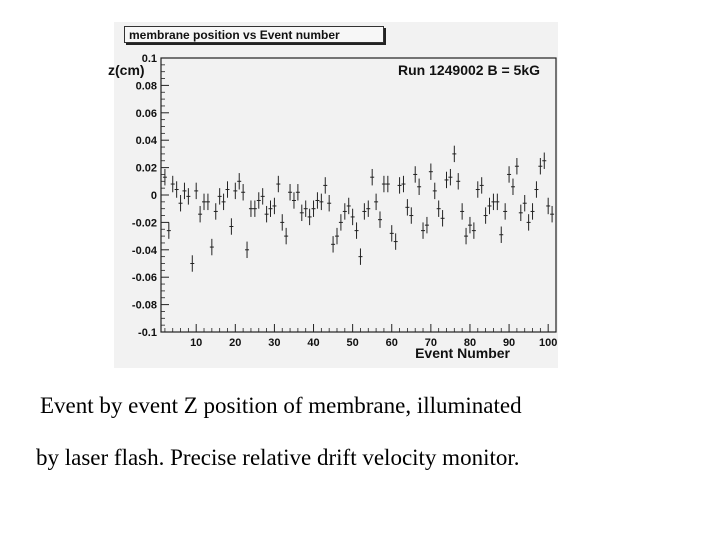 The width and height of the screenshot is (720, 540). Describe the element at coordinates (154, 196) in the screenshot. I see `y-tick-label: 0` at that location.